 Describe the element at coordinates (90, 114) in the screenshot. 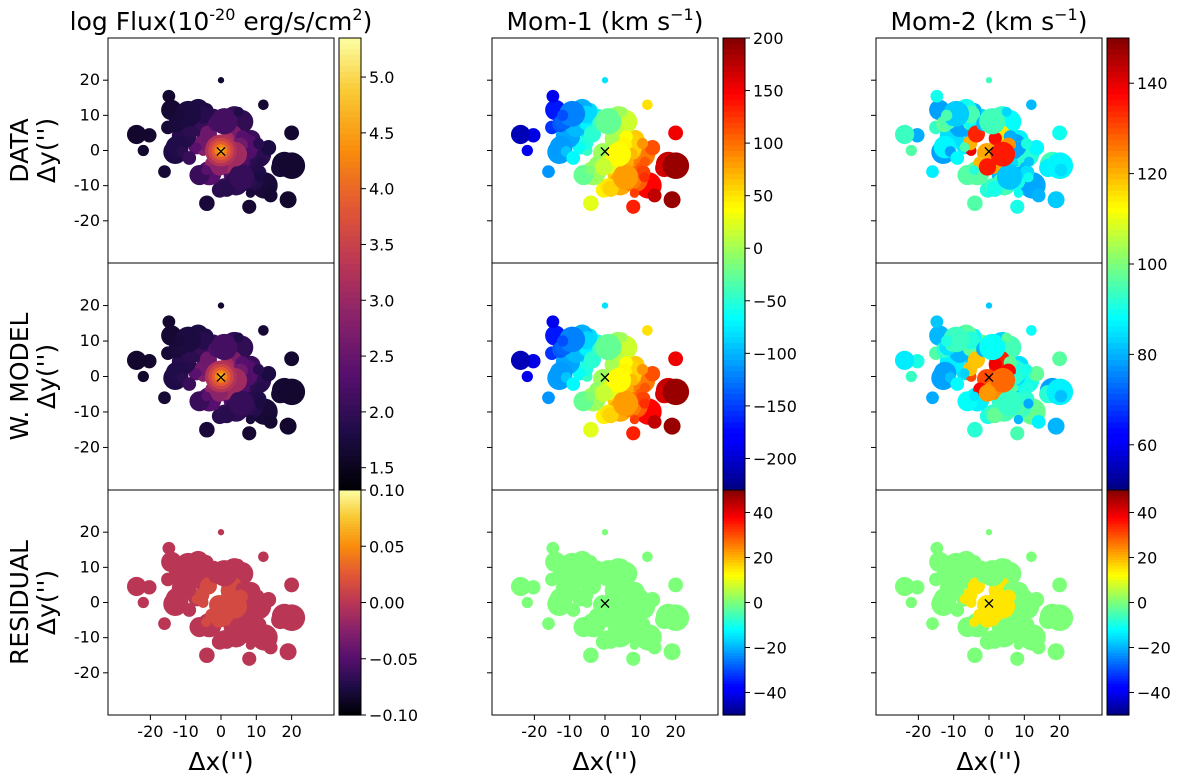

I see `y-tick-label: 10` at that location.